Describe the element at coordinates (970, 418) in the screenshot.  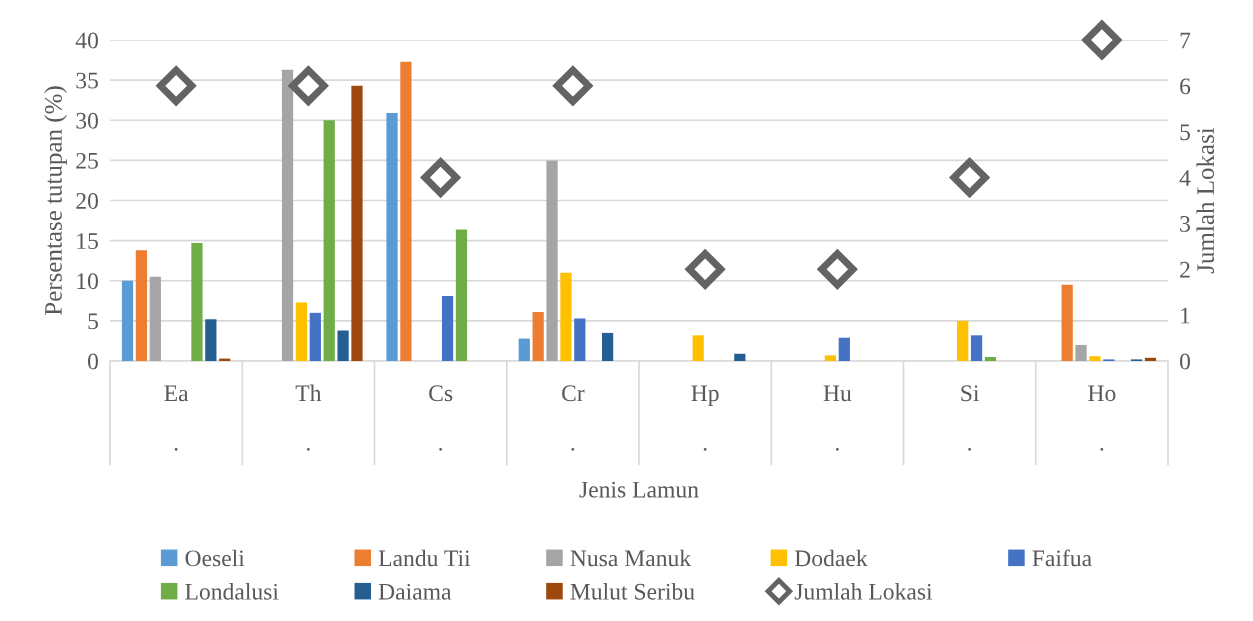
I see `category-label: Si .` at that location.